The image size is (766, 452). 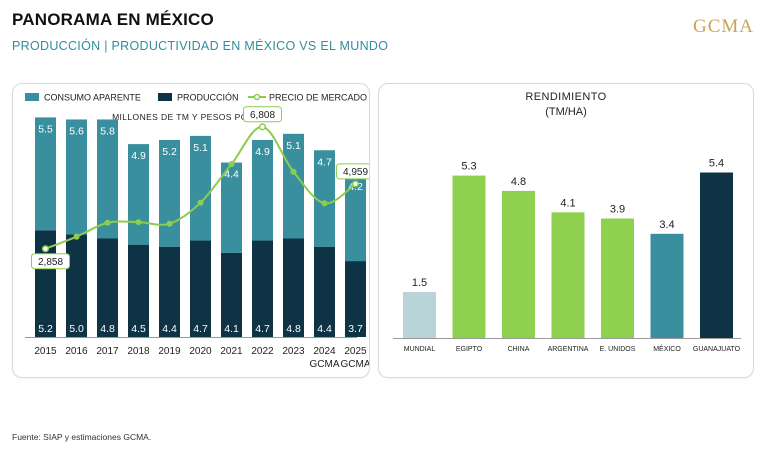 I want to click on label-produccion-4: 4.4, so click(x=169, y=329).